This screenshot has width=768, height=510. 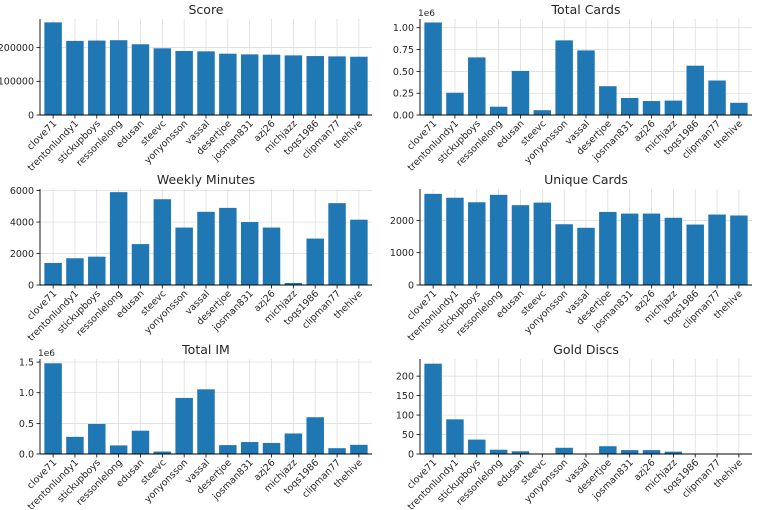 I want to click on y-tick-label: 150, so click(x=405, y=396).